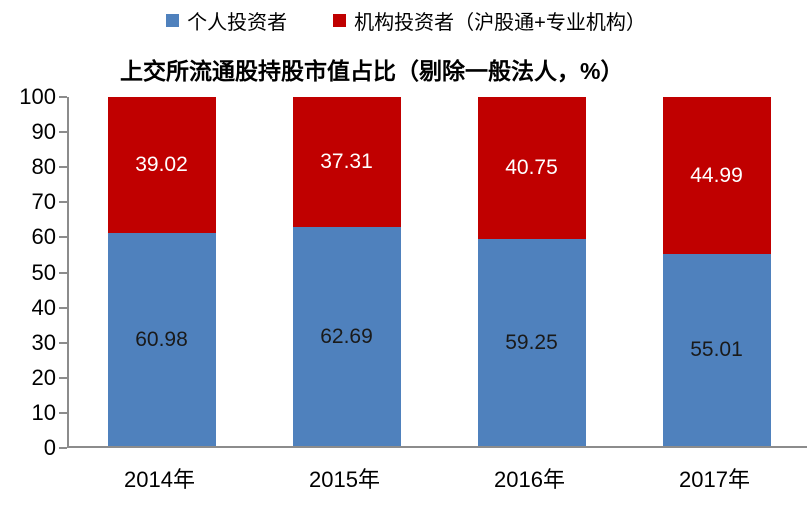  I want to click on y-tick-label: 60, so click(43, 237).